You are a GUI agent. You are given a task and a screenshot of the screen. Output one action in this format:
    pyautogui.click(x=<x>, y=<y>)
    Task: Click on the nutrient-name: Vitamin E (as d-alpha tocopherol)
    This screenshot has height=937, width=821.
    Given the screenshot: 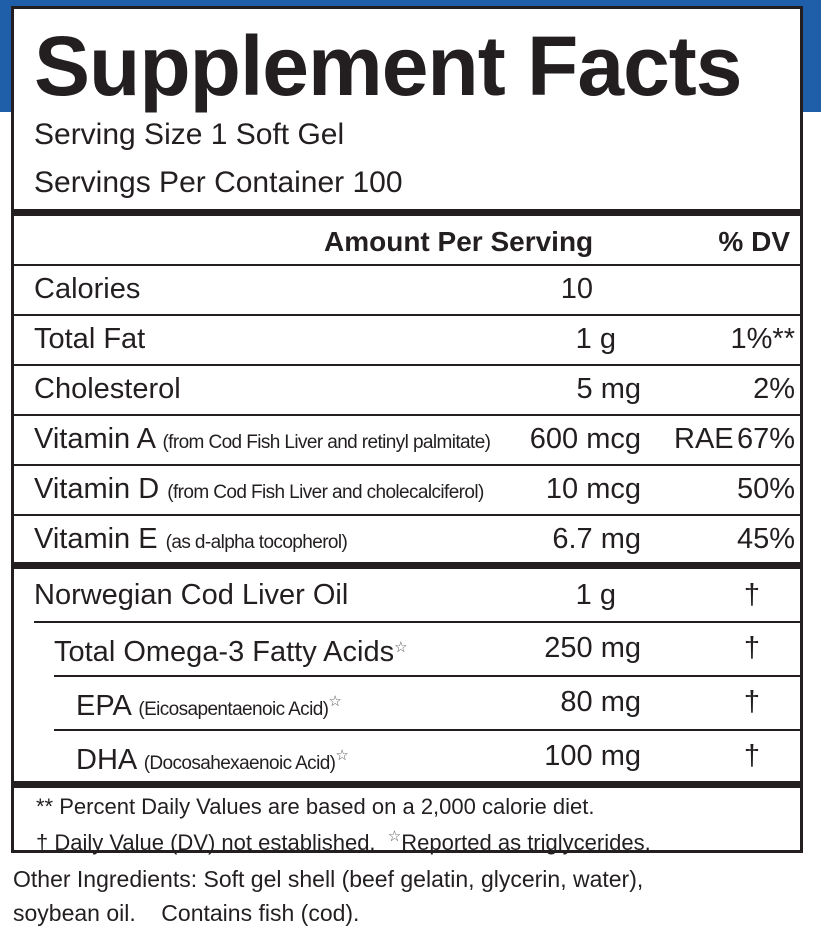 What is the action you would take?
    pyautogui.click(x=191, y=539)
    